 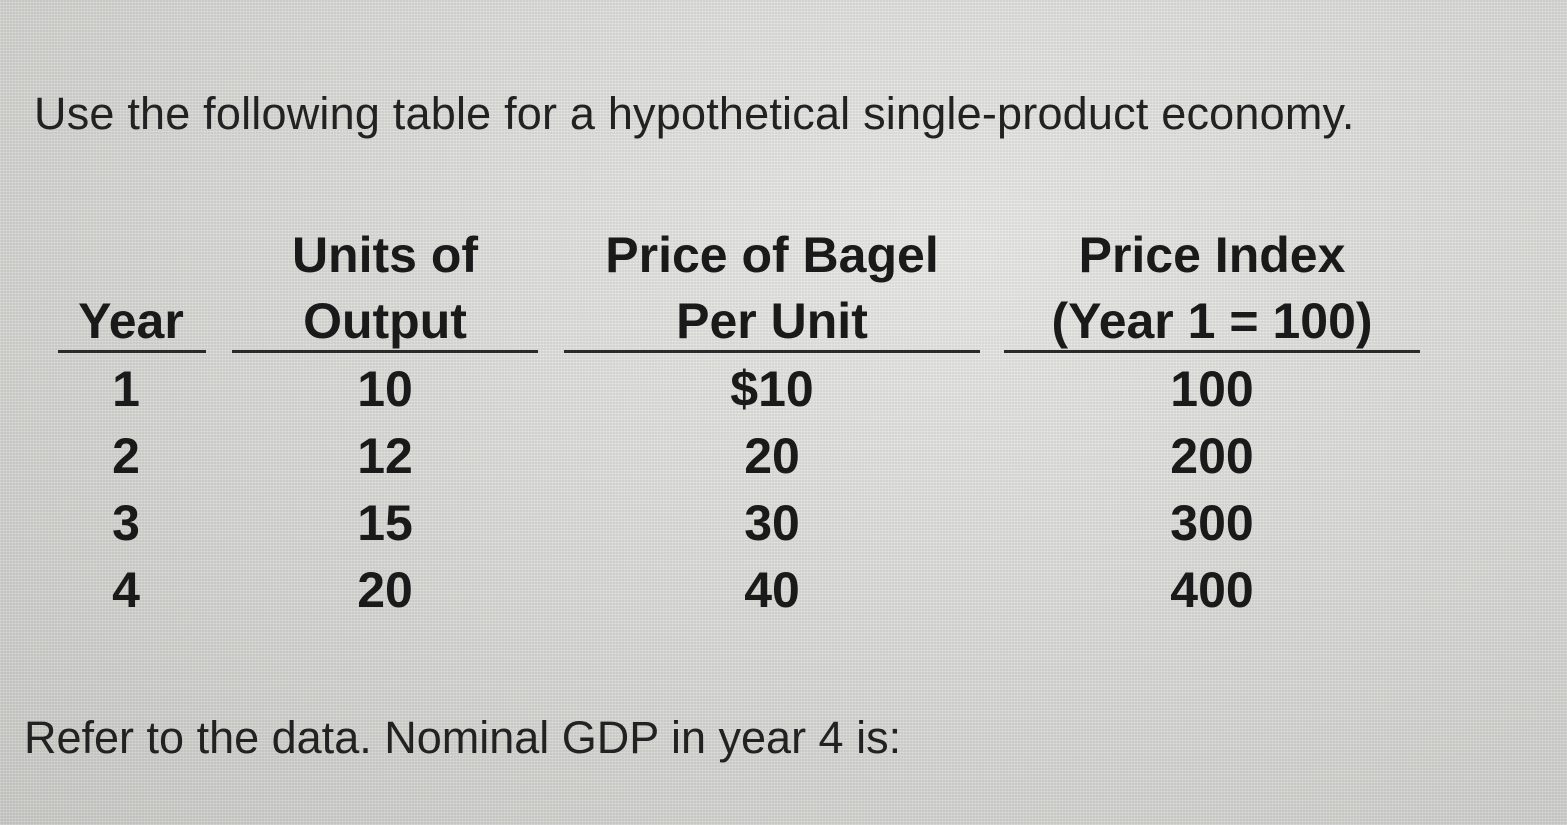 I want to click on table-cell-year: 1, so click(x=126, y=389).